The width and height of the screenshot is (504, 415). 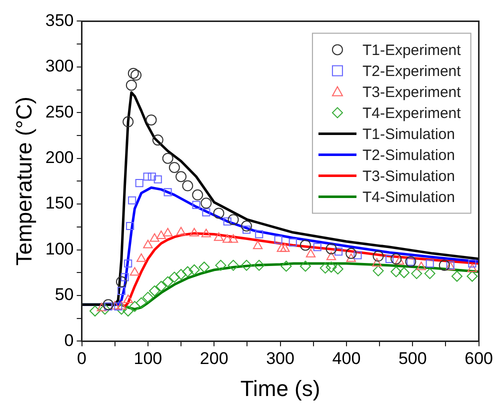 I want to click on legend-label: T1-Experiment, so click(x=412, y=50).